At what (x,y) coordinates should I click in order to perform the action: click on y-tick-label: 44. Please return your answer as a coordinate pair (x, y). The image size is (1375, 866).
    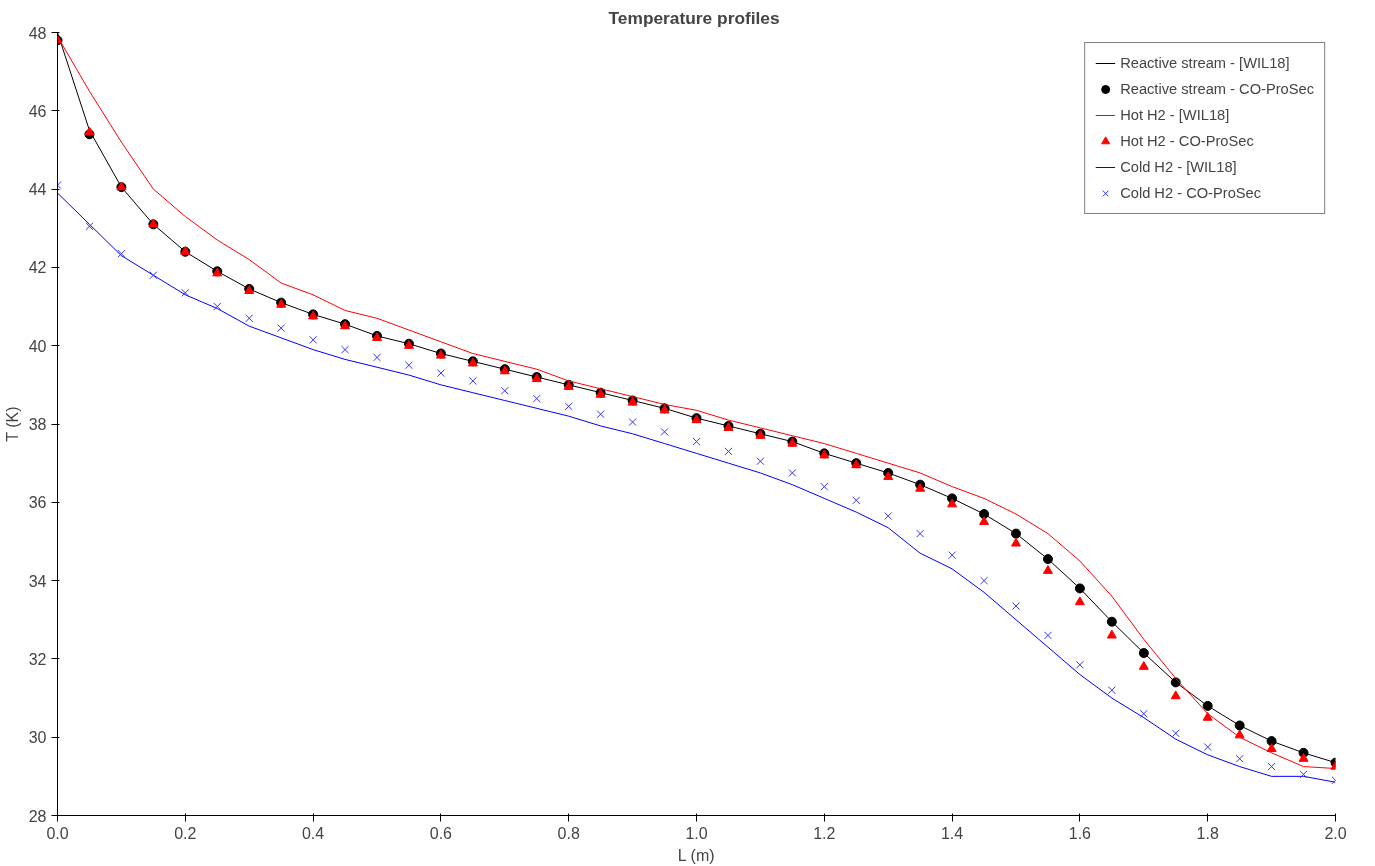
    Looking at the image, I should click on (37, 190).